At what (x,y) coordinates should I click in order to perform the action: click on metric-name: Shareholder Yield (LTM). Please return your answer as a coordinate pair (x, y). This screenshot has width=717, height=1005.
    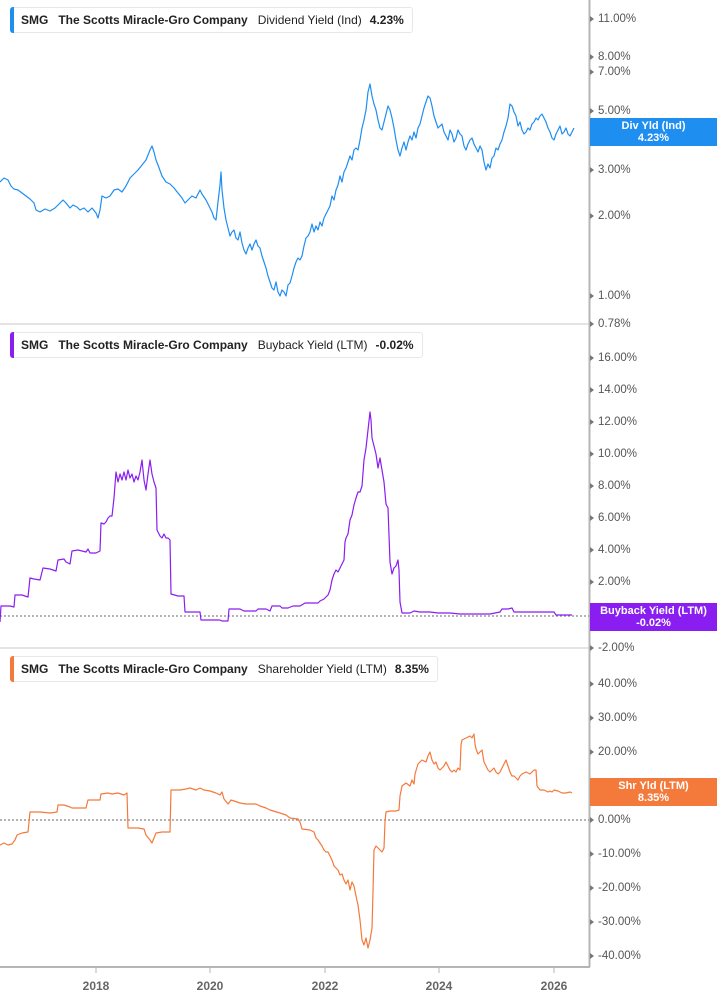
    Looking at the image, I should click on (322, 669).